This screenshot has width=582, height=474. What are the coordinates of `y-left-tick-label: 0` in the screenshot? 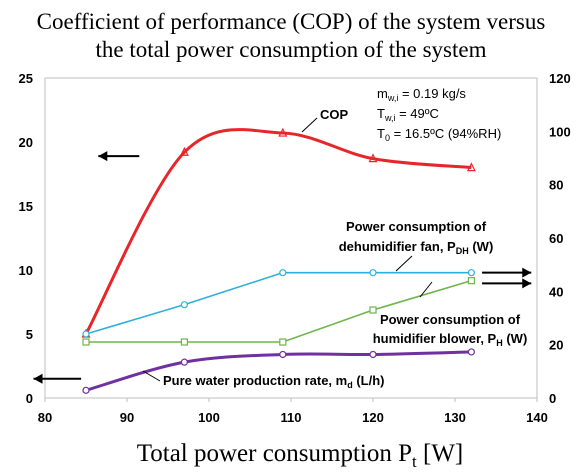 It's located at (29, 398).